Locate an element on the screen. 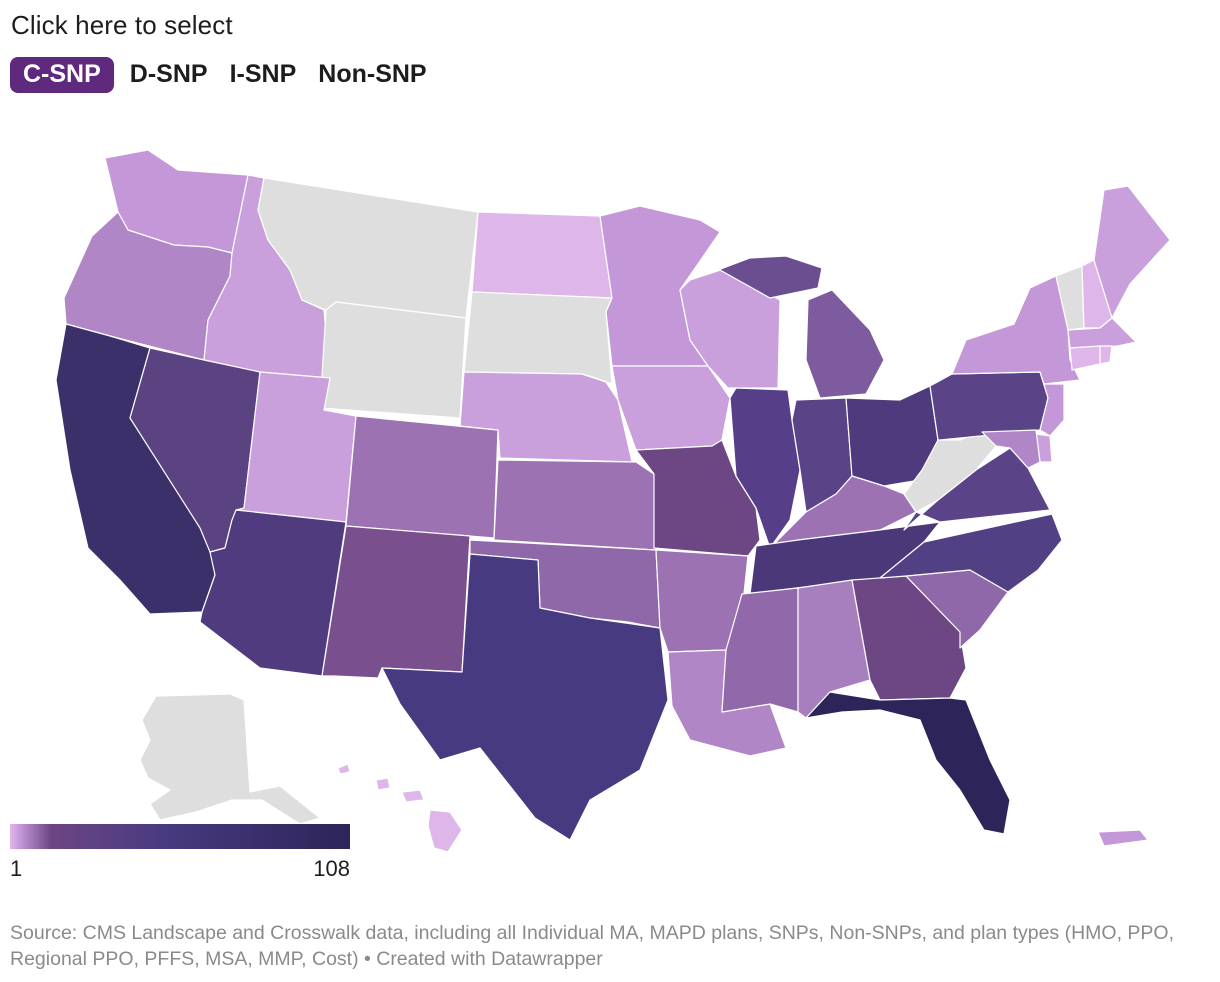 Image resolution: width=1220 pixels, height=982 pixels. state-colorado is located at coordinates (422, 477).